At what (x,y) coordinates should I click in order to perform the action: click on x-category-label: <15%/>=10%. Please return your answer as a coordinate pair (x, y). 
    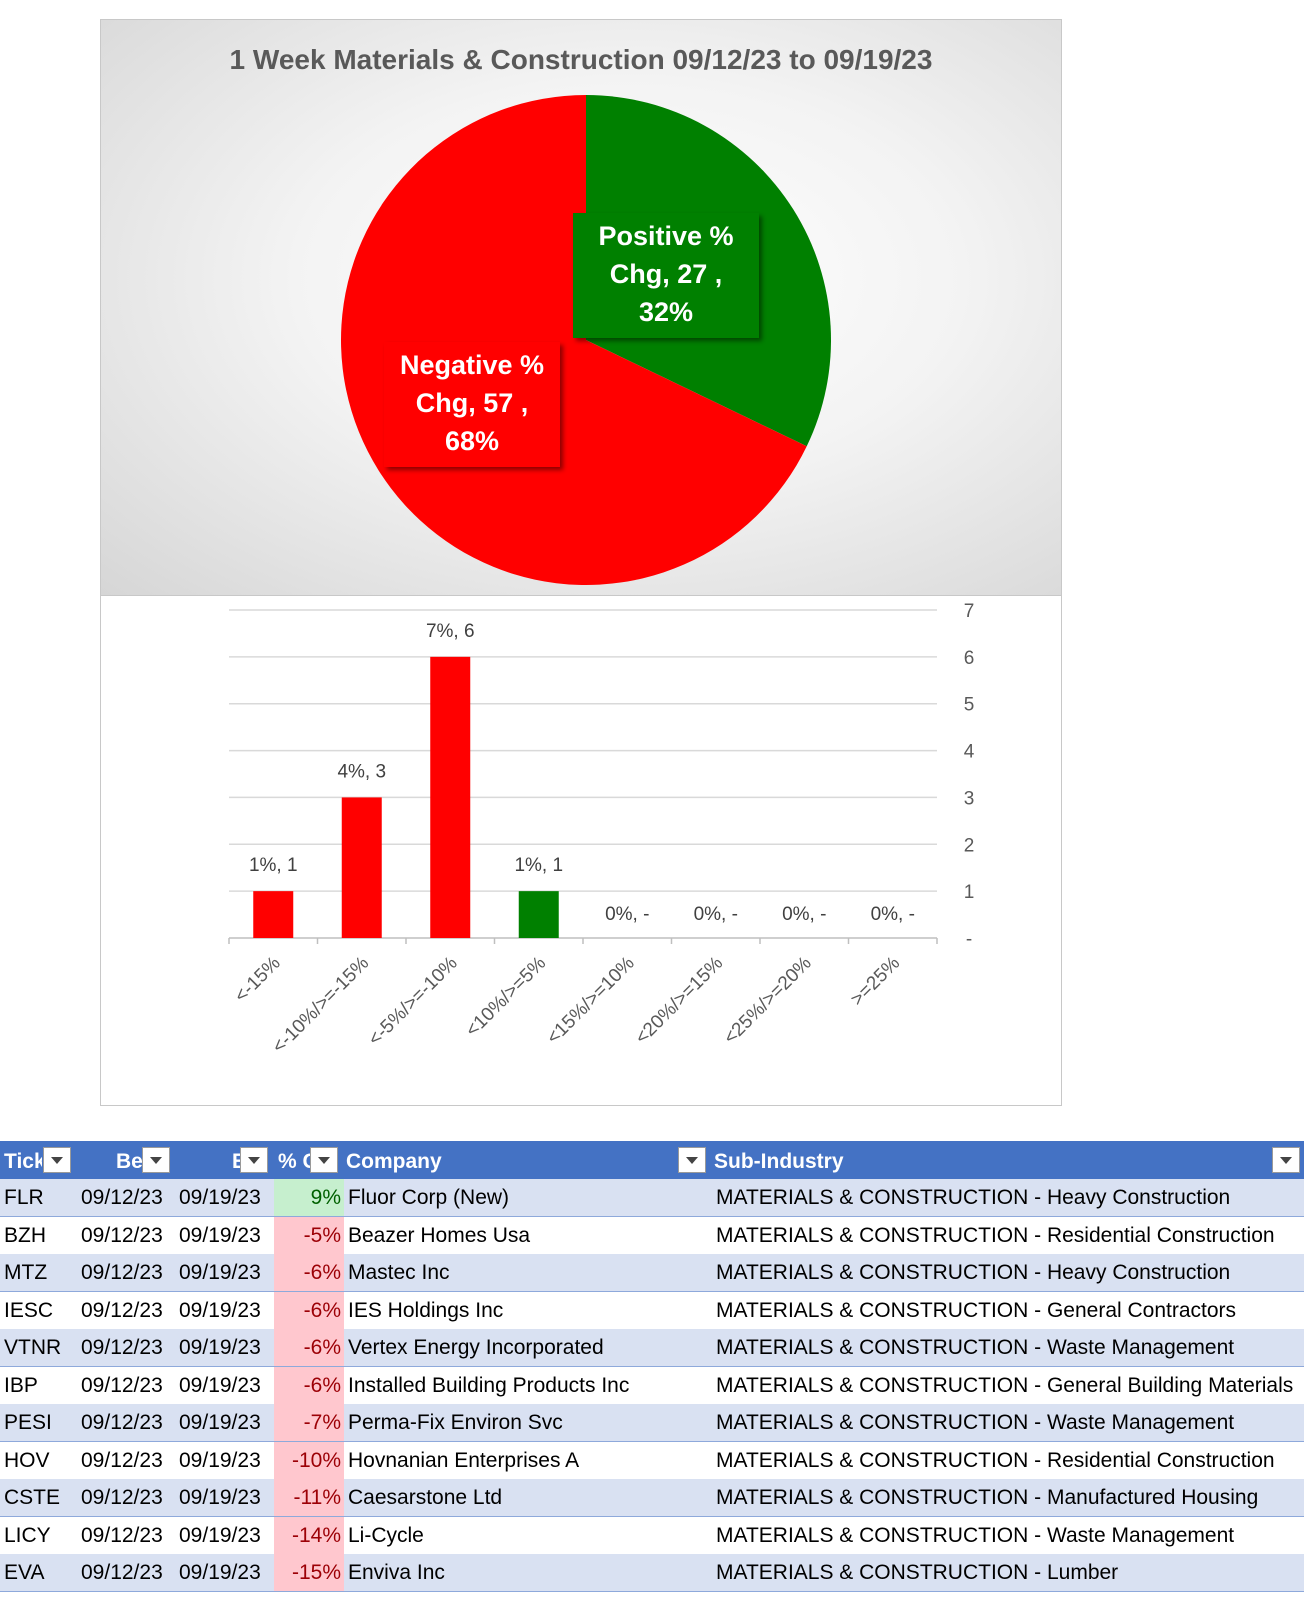
    Looking at the image, I should click on (591, 1001).